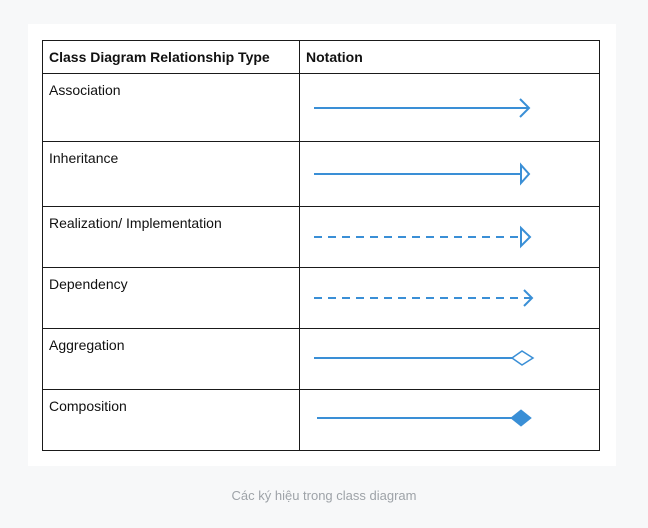 The image size is (648, 528). I want to click on table-row: Aggregation, so click(321, 359).